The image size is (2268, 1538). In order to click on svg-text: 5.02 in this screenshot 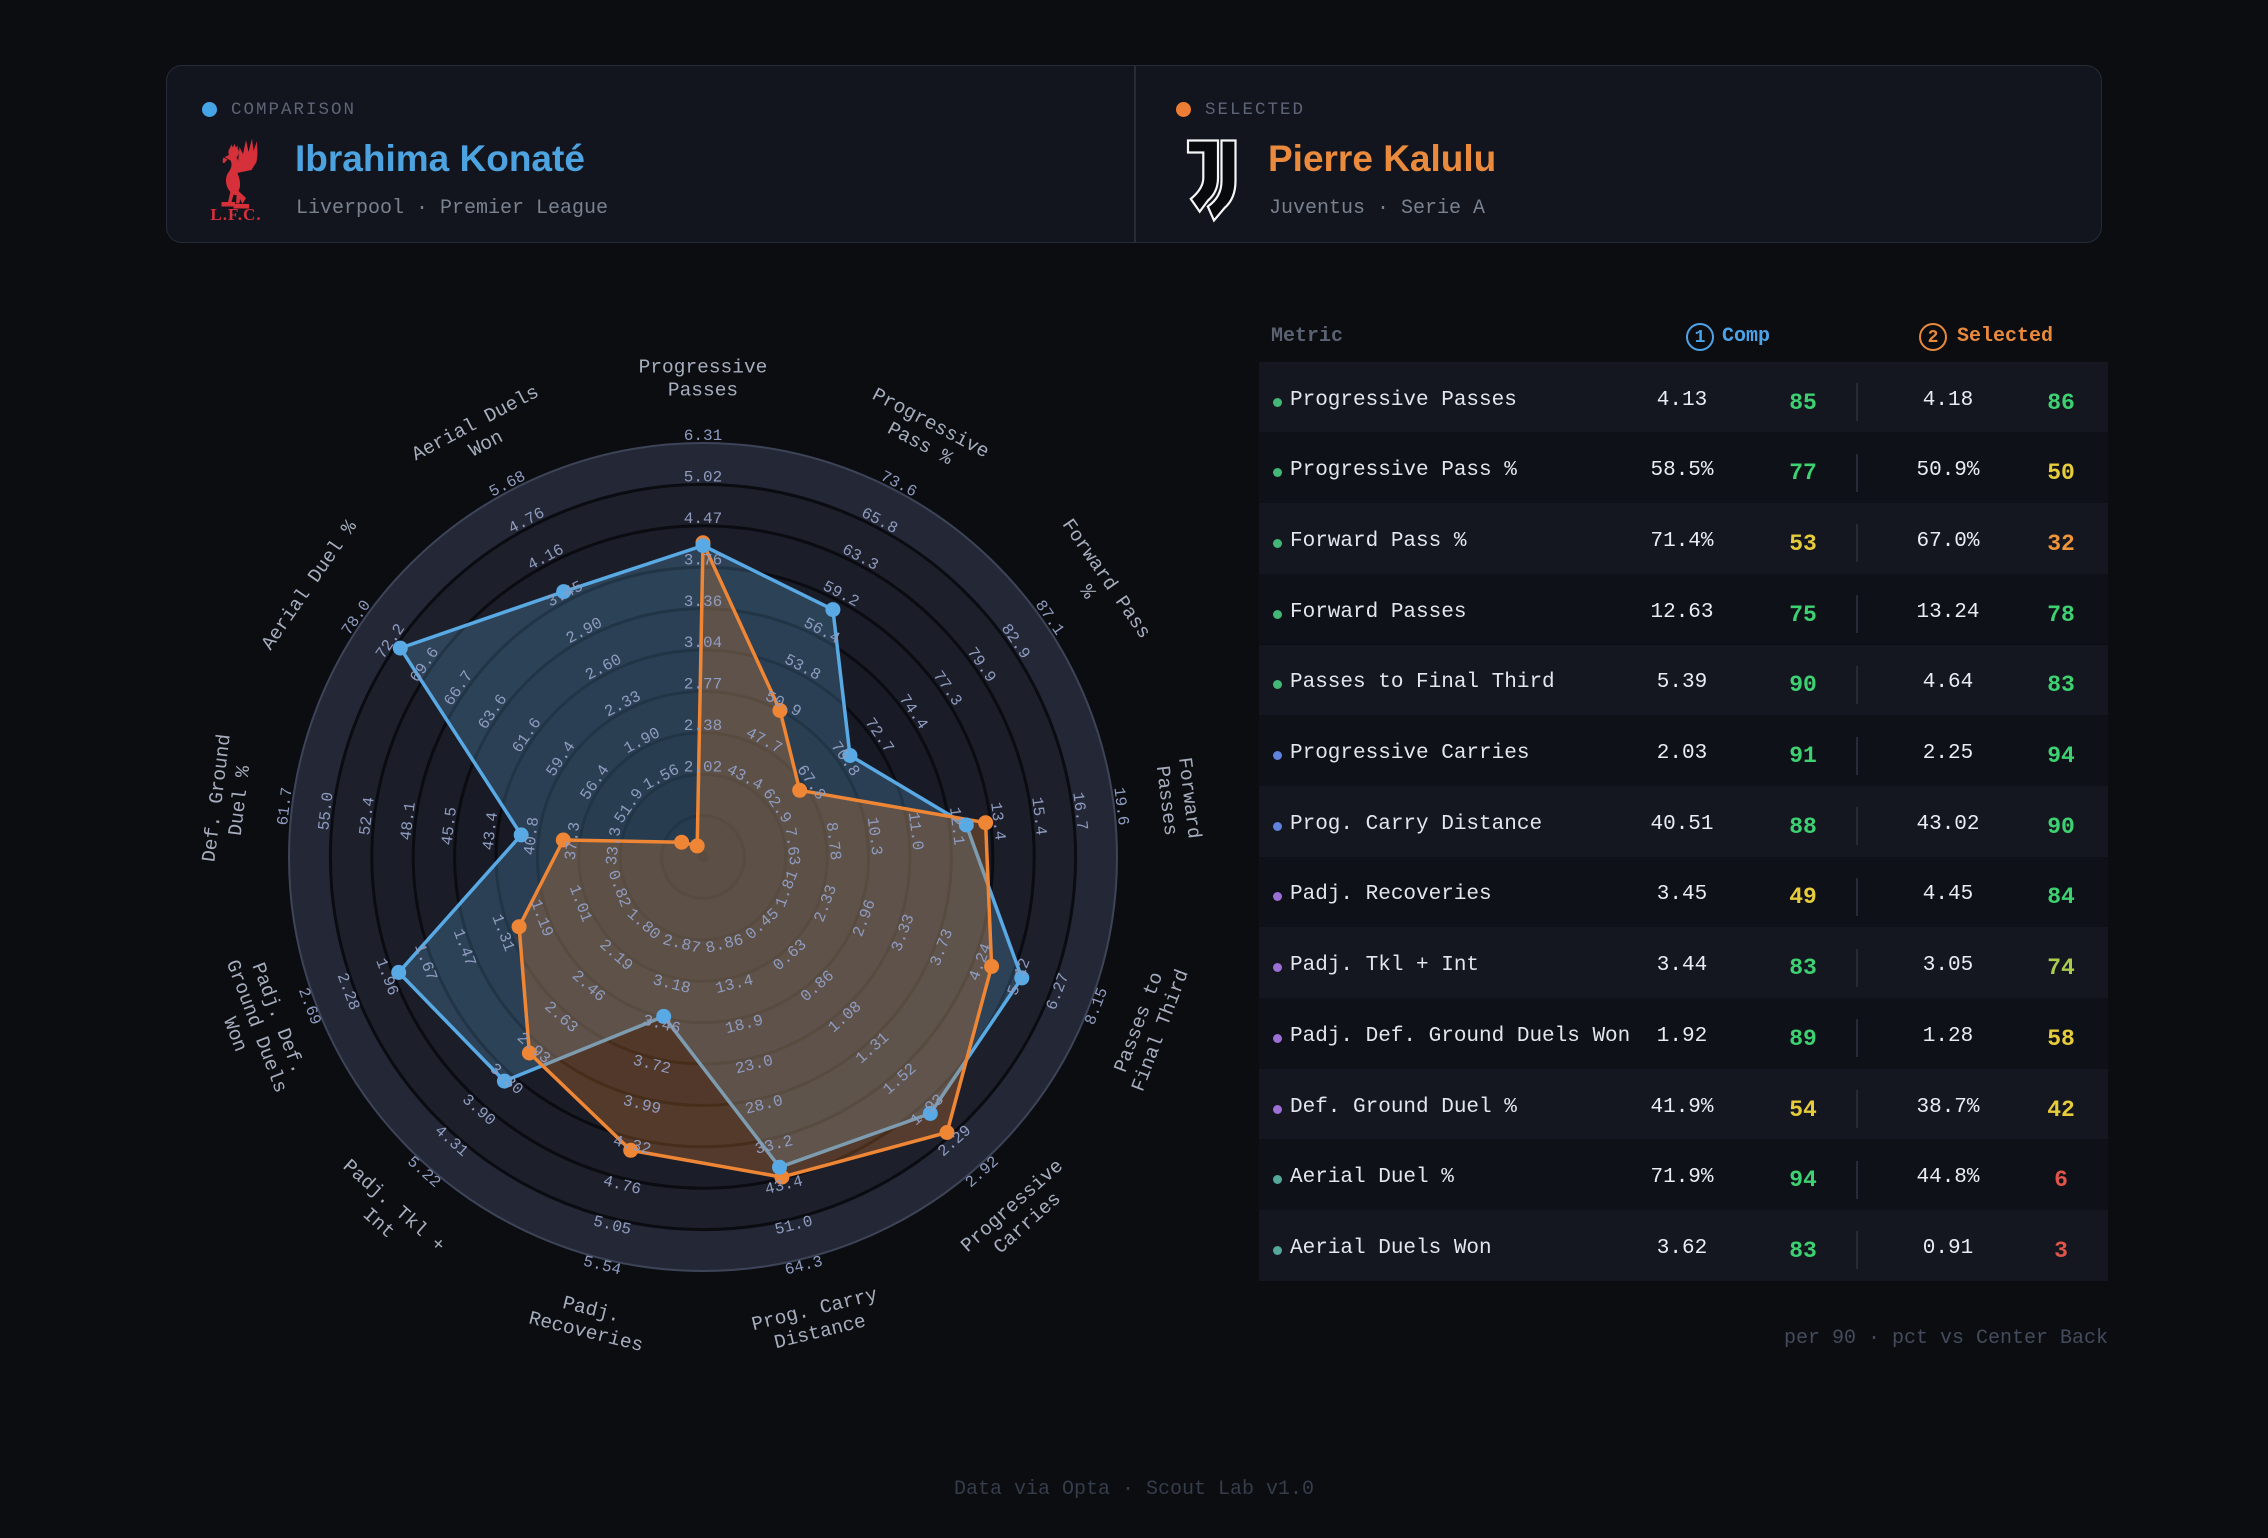, I will do `click(703, 478)`.